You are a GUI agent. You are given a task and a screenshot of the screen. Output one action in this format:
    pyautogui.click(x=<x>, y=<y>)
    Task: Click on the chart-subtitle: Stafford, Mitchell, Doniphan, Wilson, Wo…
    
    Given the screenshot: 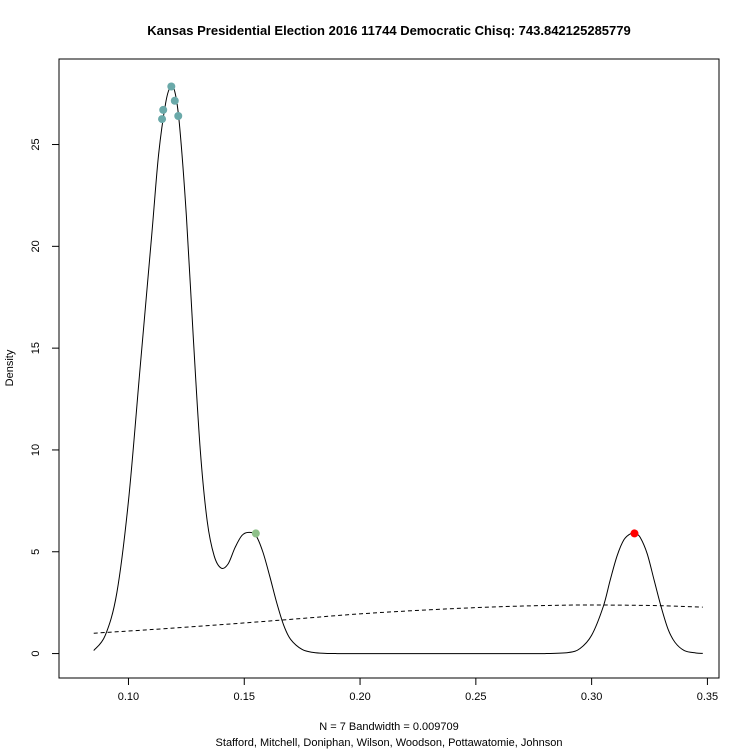 What is the action you would take?
    pyautogui.click(x=389, y=743)
    